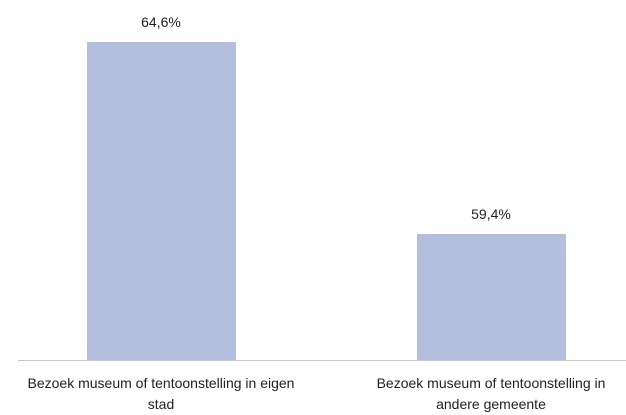 This screenshot has height=415, width=626. Describe the element at coordinates (322, 360) in the screenshot. I see `x-axis-line` at that location.